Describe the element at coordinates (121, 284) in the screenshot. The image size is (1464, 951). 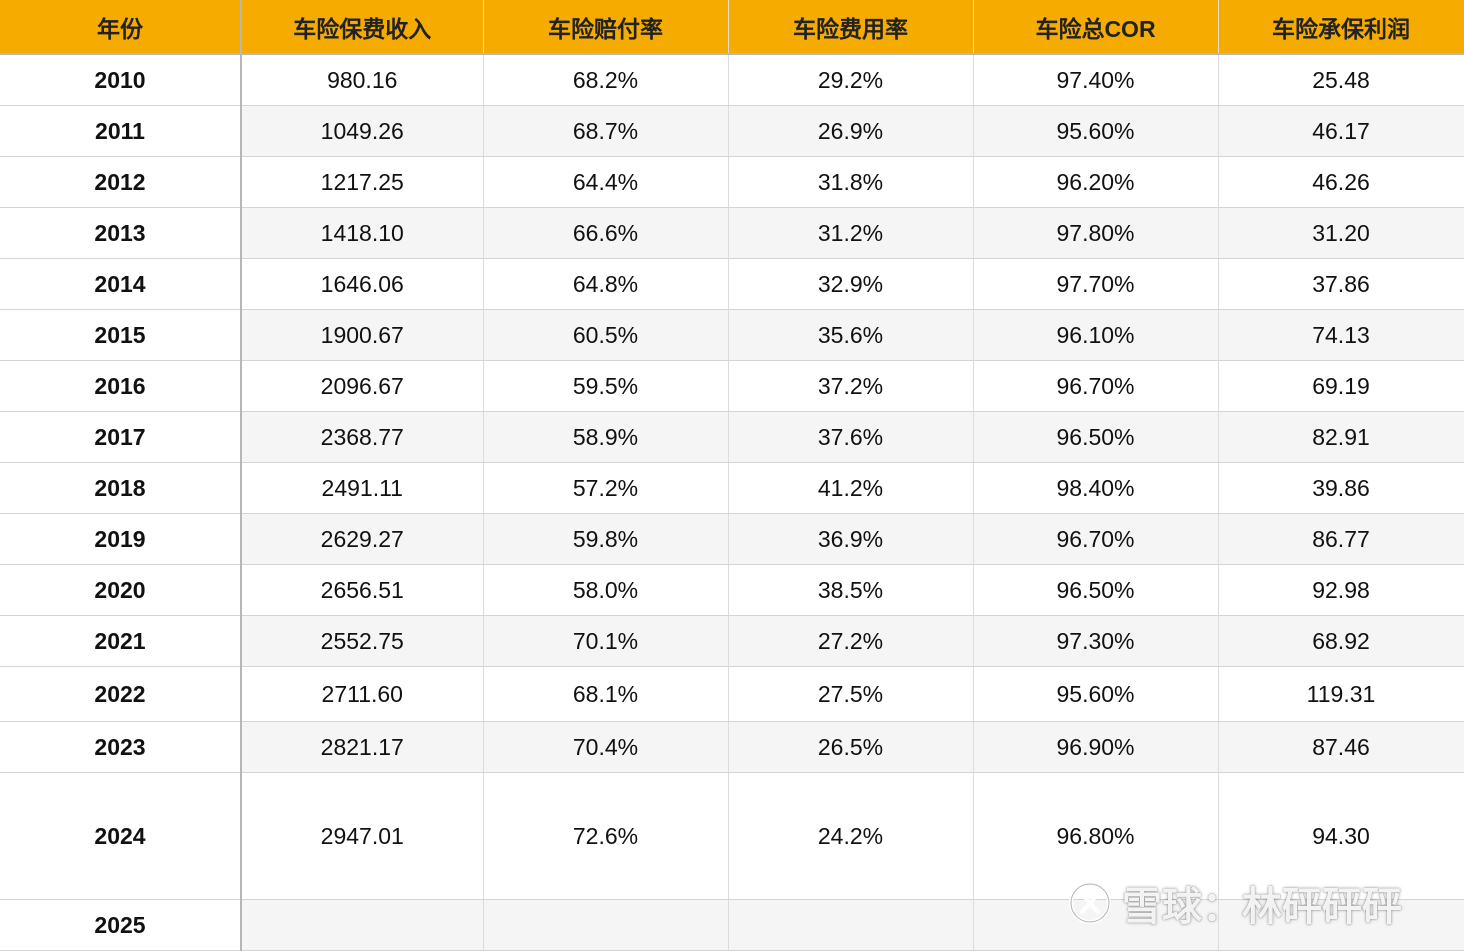
I see `year-cell: 2014` at that location.